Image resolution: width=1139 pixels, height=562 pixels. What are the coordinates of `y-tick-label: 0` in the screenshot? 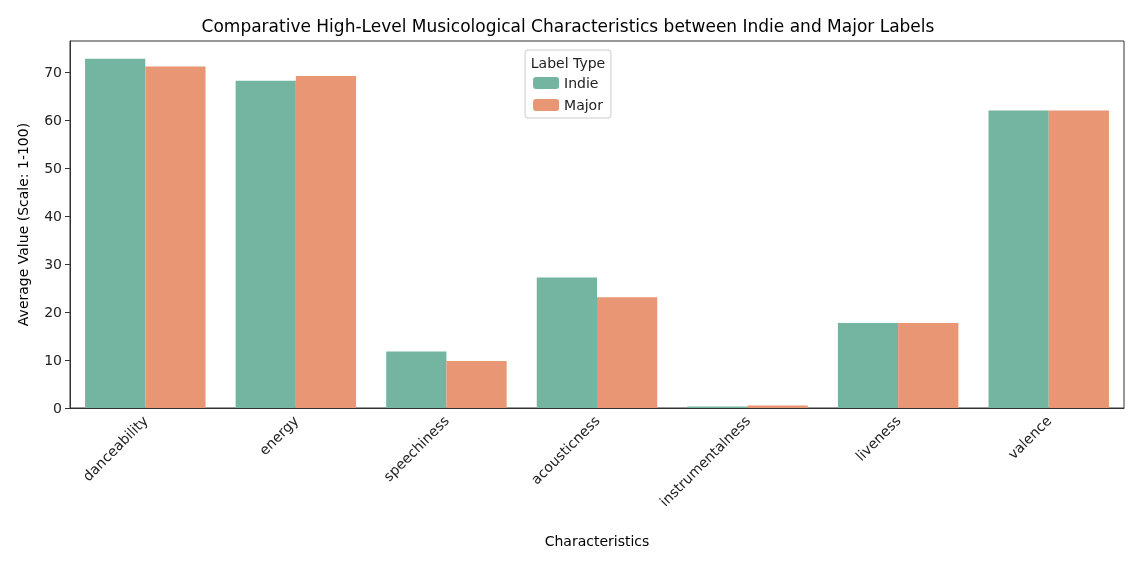 It's located at (57, 408).